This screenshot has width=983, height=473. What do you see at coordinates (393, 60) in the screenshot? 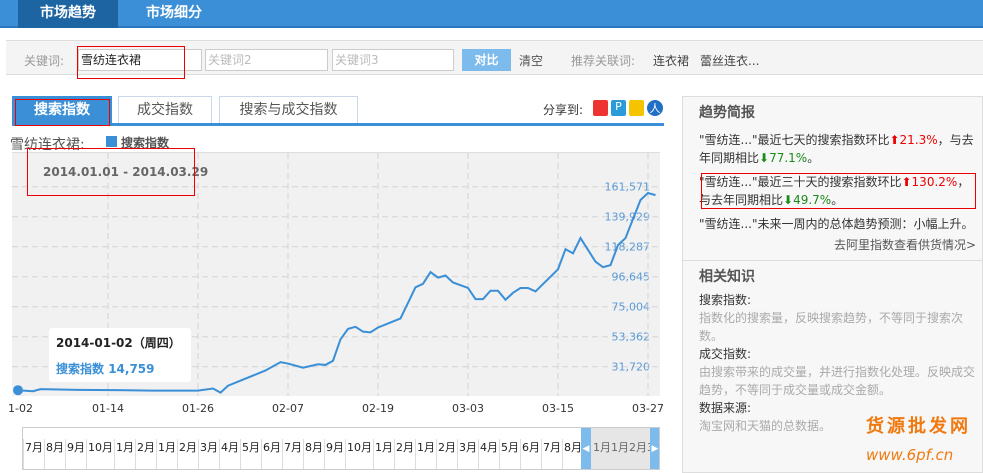
I see `keyword-input-3: 关键词3` at bounding box center [393, 60].